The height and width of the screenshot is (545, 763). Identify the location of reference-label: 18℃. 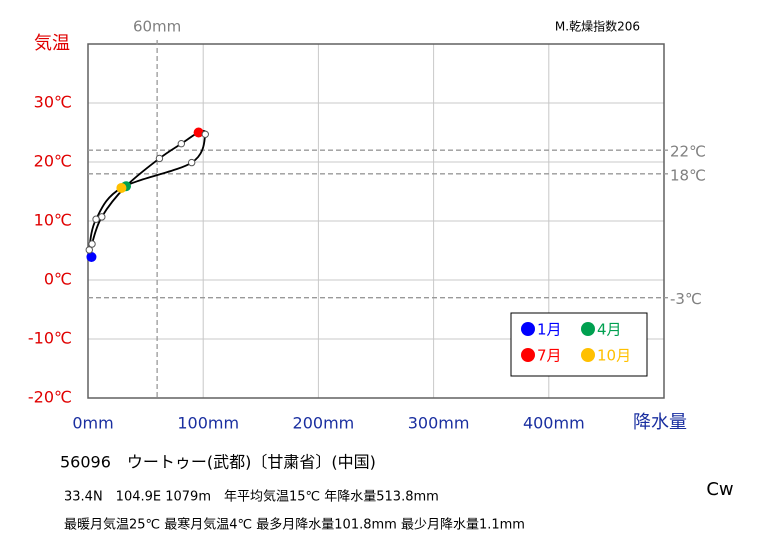
(688, 175).